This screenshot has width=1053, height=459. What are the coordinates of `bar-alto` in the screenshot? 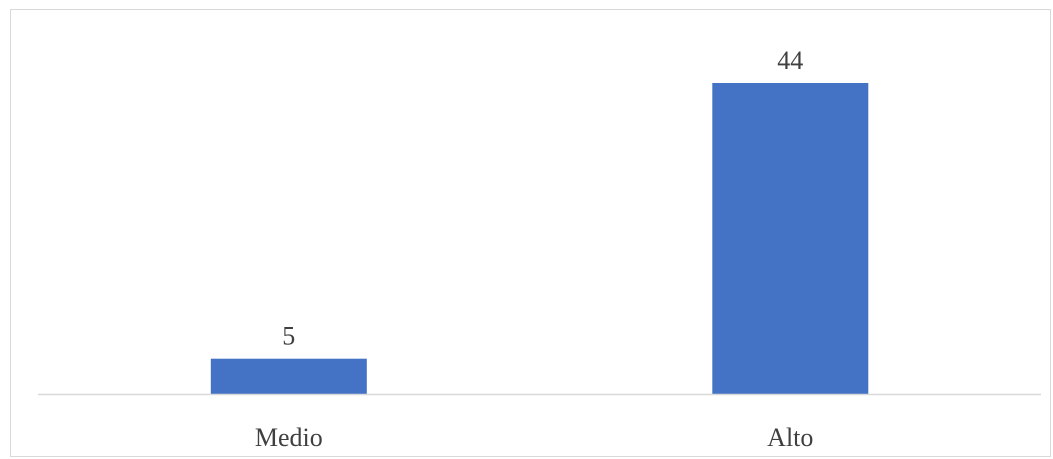 It's located at (790, 238).